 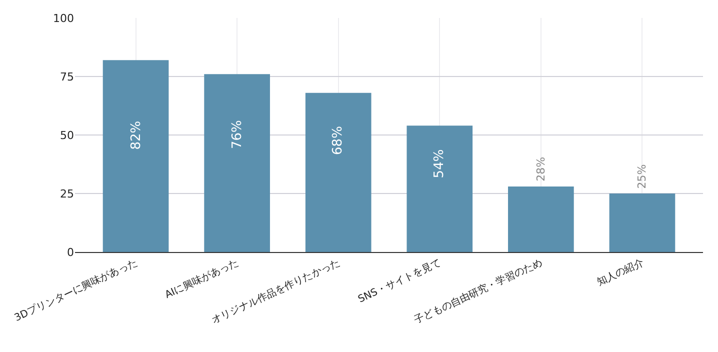 I want to click on y-tick-label: 100, so click(x=63, y=18).